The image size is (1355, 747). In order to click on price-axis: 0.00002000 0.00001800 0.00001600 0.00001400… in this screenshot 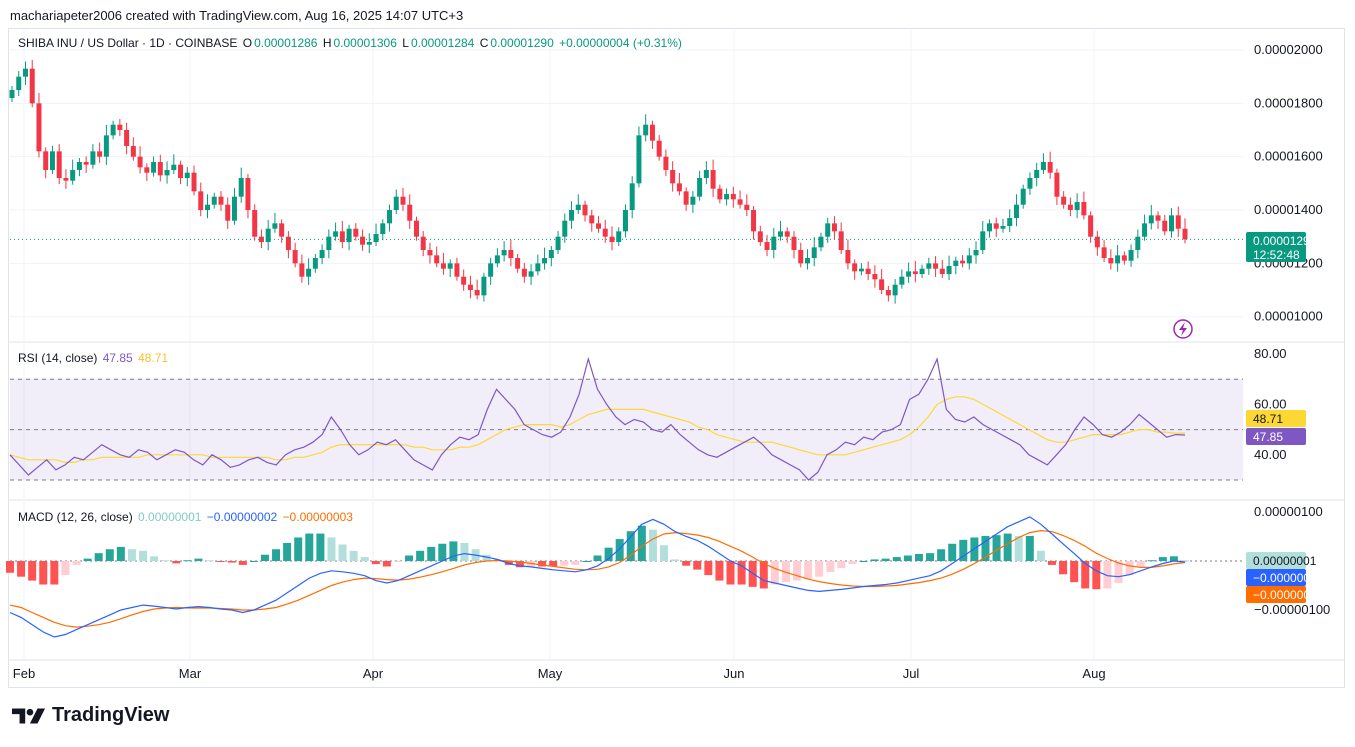, I will do `click(1288, 183)`.